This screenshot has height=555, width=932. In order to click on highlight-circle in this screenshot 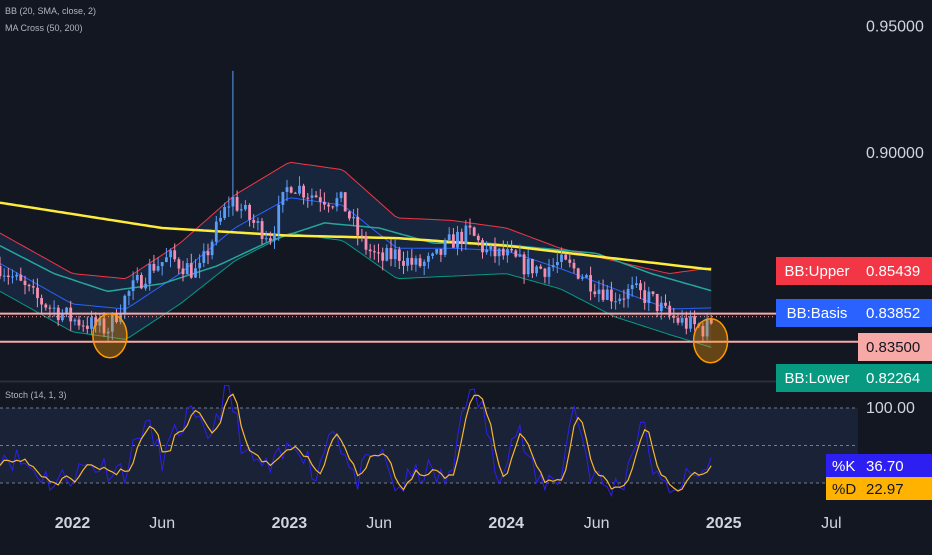, I will do `click(110, 335)`.